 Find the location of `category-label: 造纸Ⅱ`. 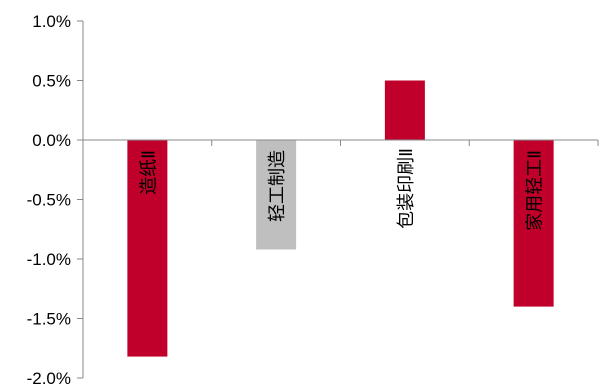

category-label: 造纸Ⅱ is located at coordinates (148, 172).